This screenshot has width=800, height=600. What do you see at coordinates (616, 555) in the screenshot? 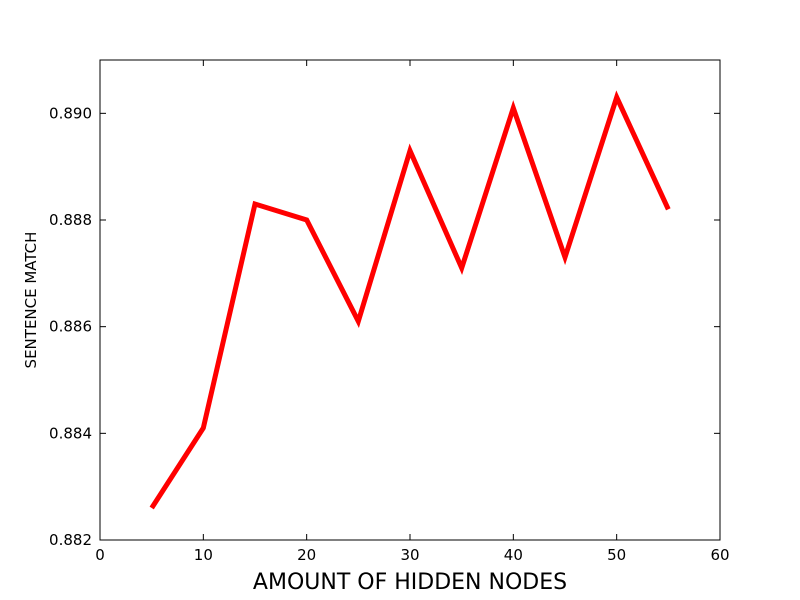
I see `x-tick-label: 50` at bounding box center [616, 555].